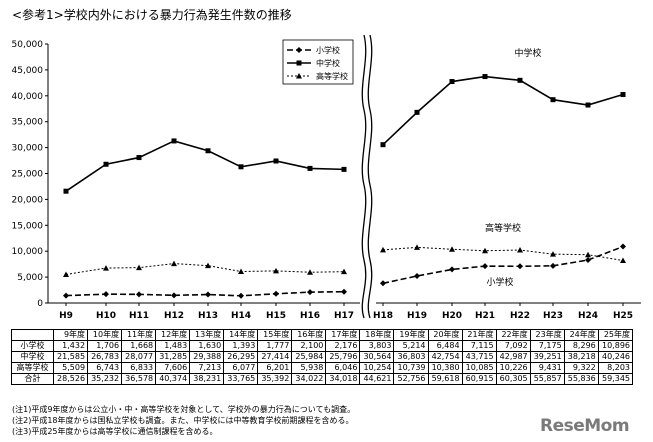 This screenshot has width=653, height=442. What do you see at coordinates (513, 379) in the screenshot?
I see `table-cell: 60,305` at bounding box center [513, 379].